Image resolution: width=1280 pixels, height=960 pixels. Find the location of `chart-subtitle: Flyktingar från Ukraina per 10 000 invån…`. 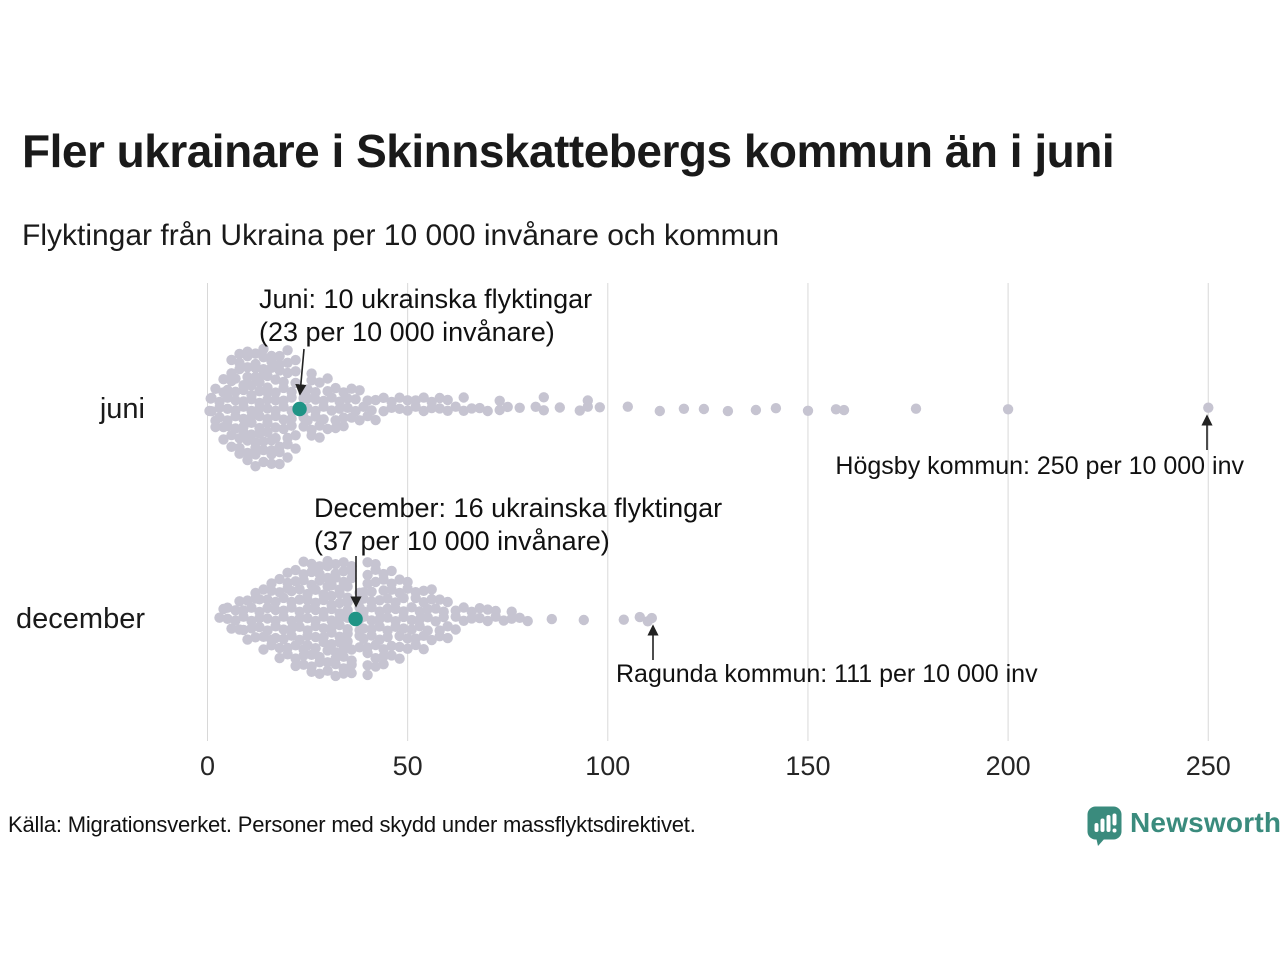

chart-subtitle: Flyktingar från Ukraina per 10 000 invån… is located at coordinates (401, 235).